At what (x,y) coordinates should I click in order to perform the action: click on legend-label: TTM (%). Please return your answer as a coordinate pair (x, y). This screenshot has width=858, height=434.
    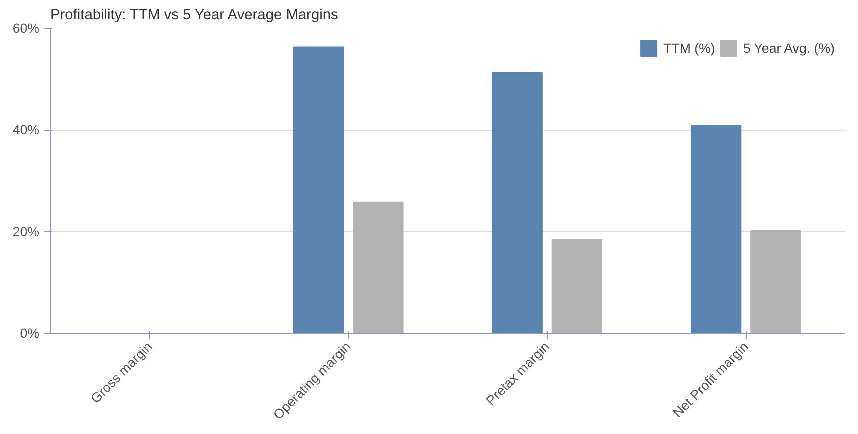
    Looking at the image, I should click on (690, 48).